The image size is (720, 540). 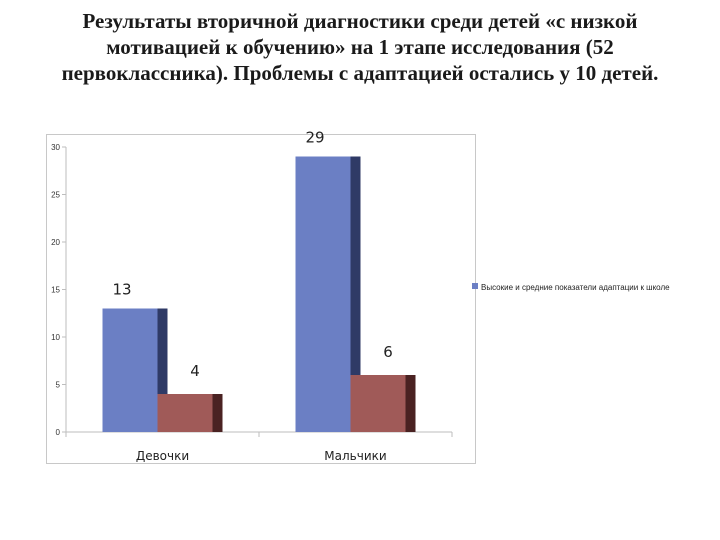 What do you see at coordinates (55, 242) in the screenshot?
I see `y-tick-label: 20` at bounding box center [55, 242].